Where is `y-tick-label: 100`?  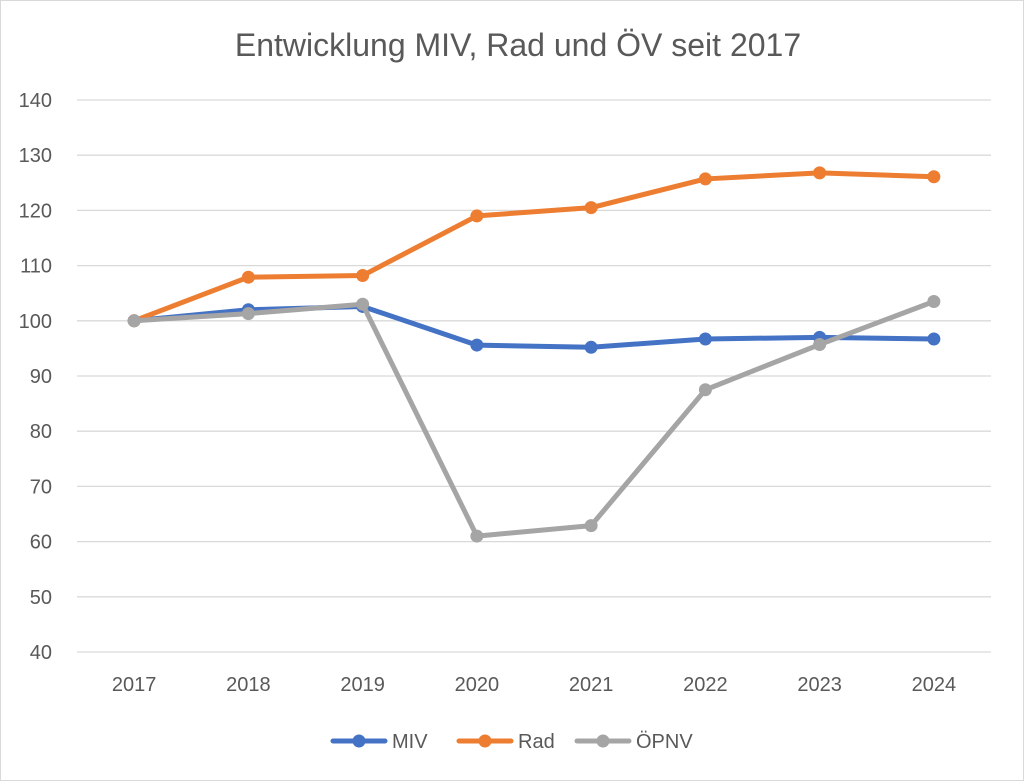
y-tick-label: 100 is located at coordinates (35, 322).